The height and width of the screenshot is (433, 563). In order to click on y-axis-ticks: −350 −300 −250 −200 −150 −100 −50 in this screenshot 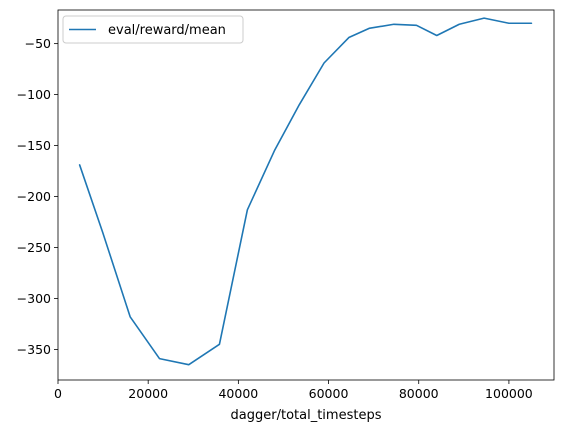, I will do `click(37, 196)`.